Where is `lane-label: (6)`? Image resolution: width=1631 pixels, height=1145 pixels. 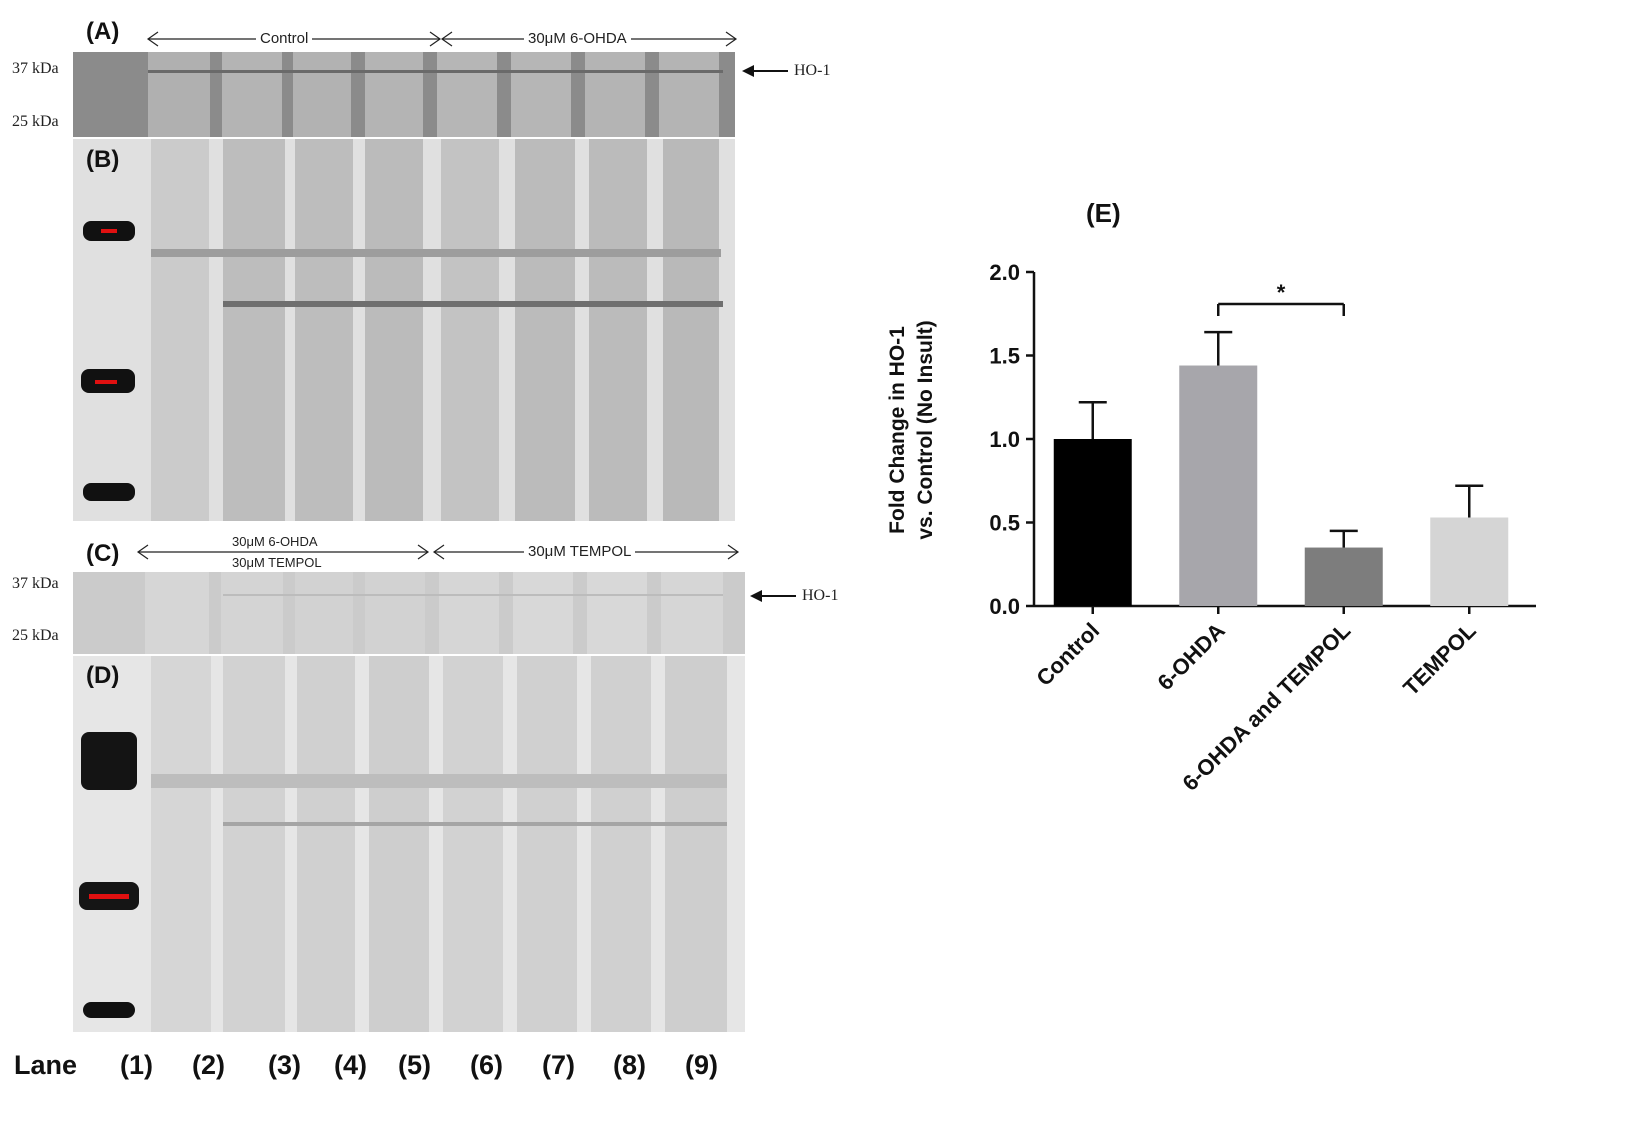 lane-label: (6) is located at coordinates (486, 1065).